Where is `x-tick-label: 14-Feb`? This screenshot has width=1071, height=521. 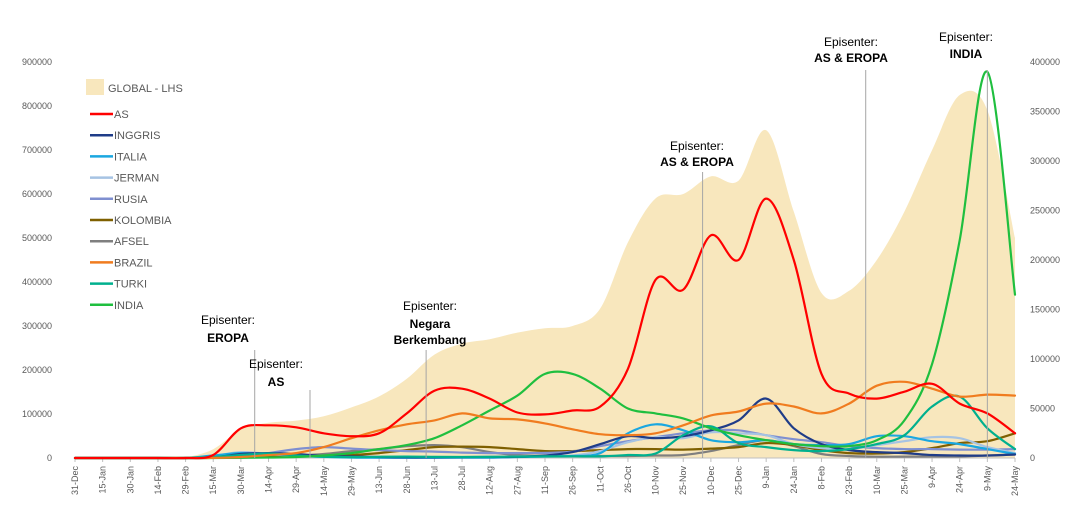
x-tick-label: 14-Feb is located at coordinates (158, 480).